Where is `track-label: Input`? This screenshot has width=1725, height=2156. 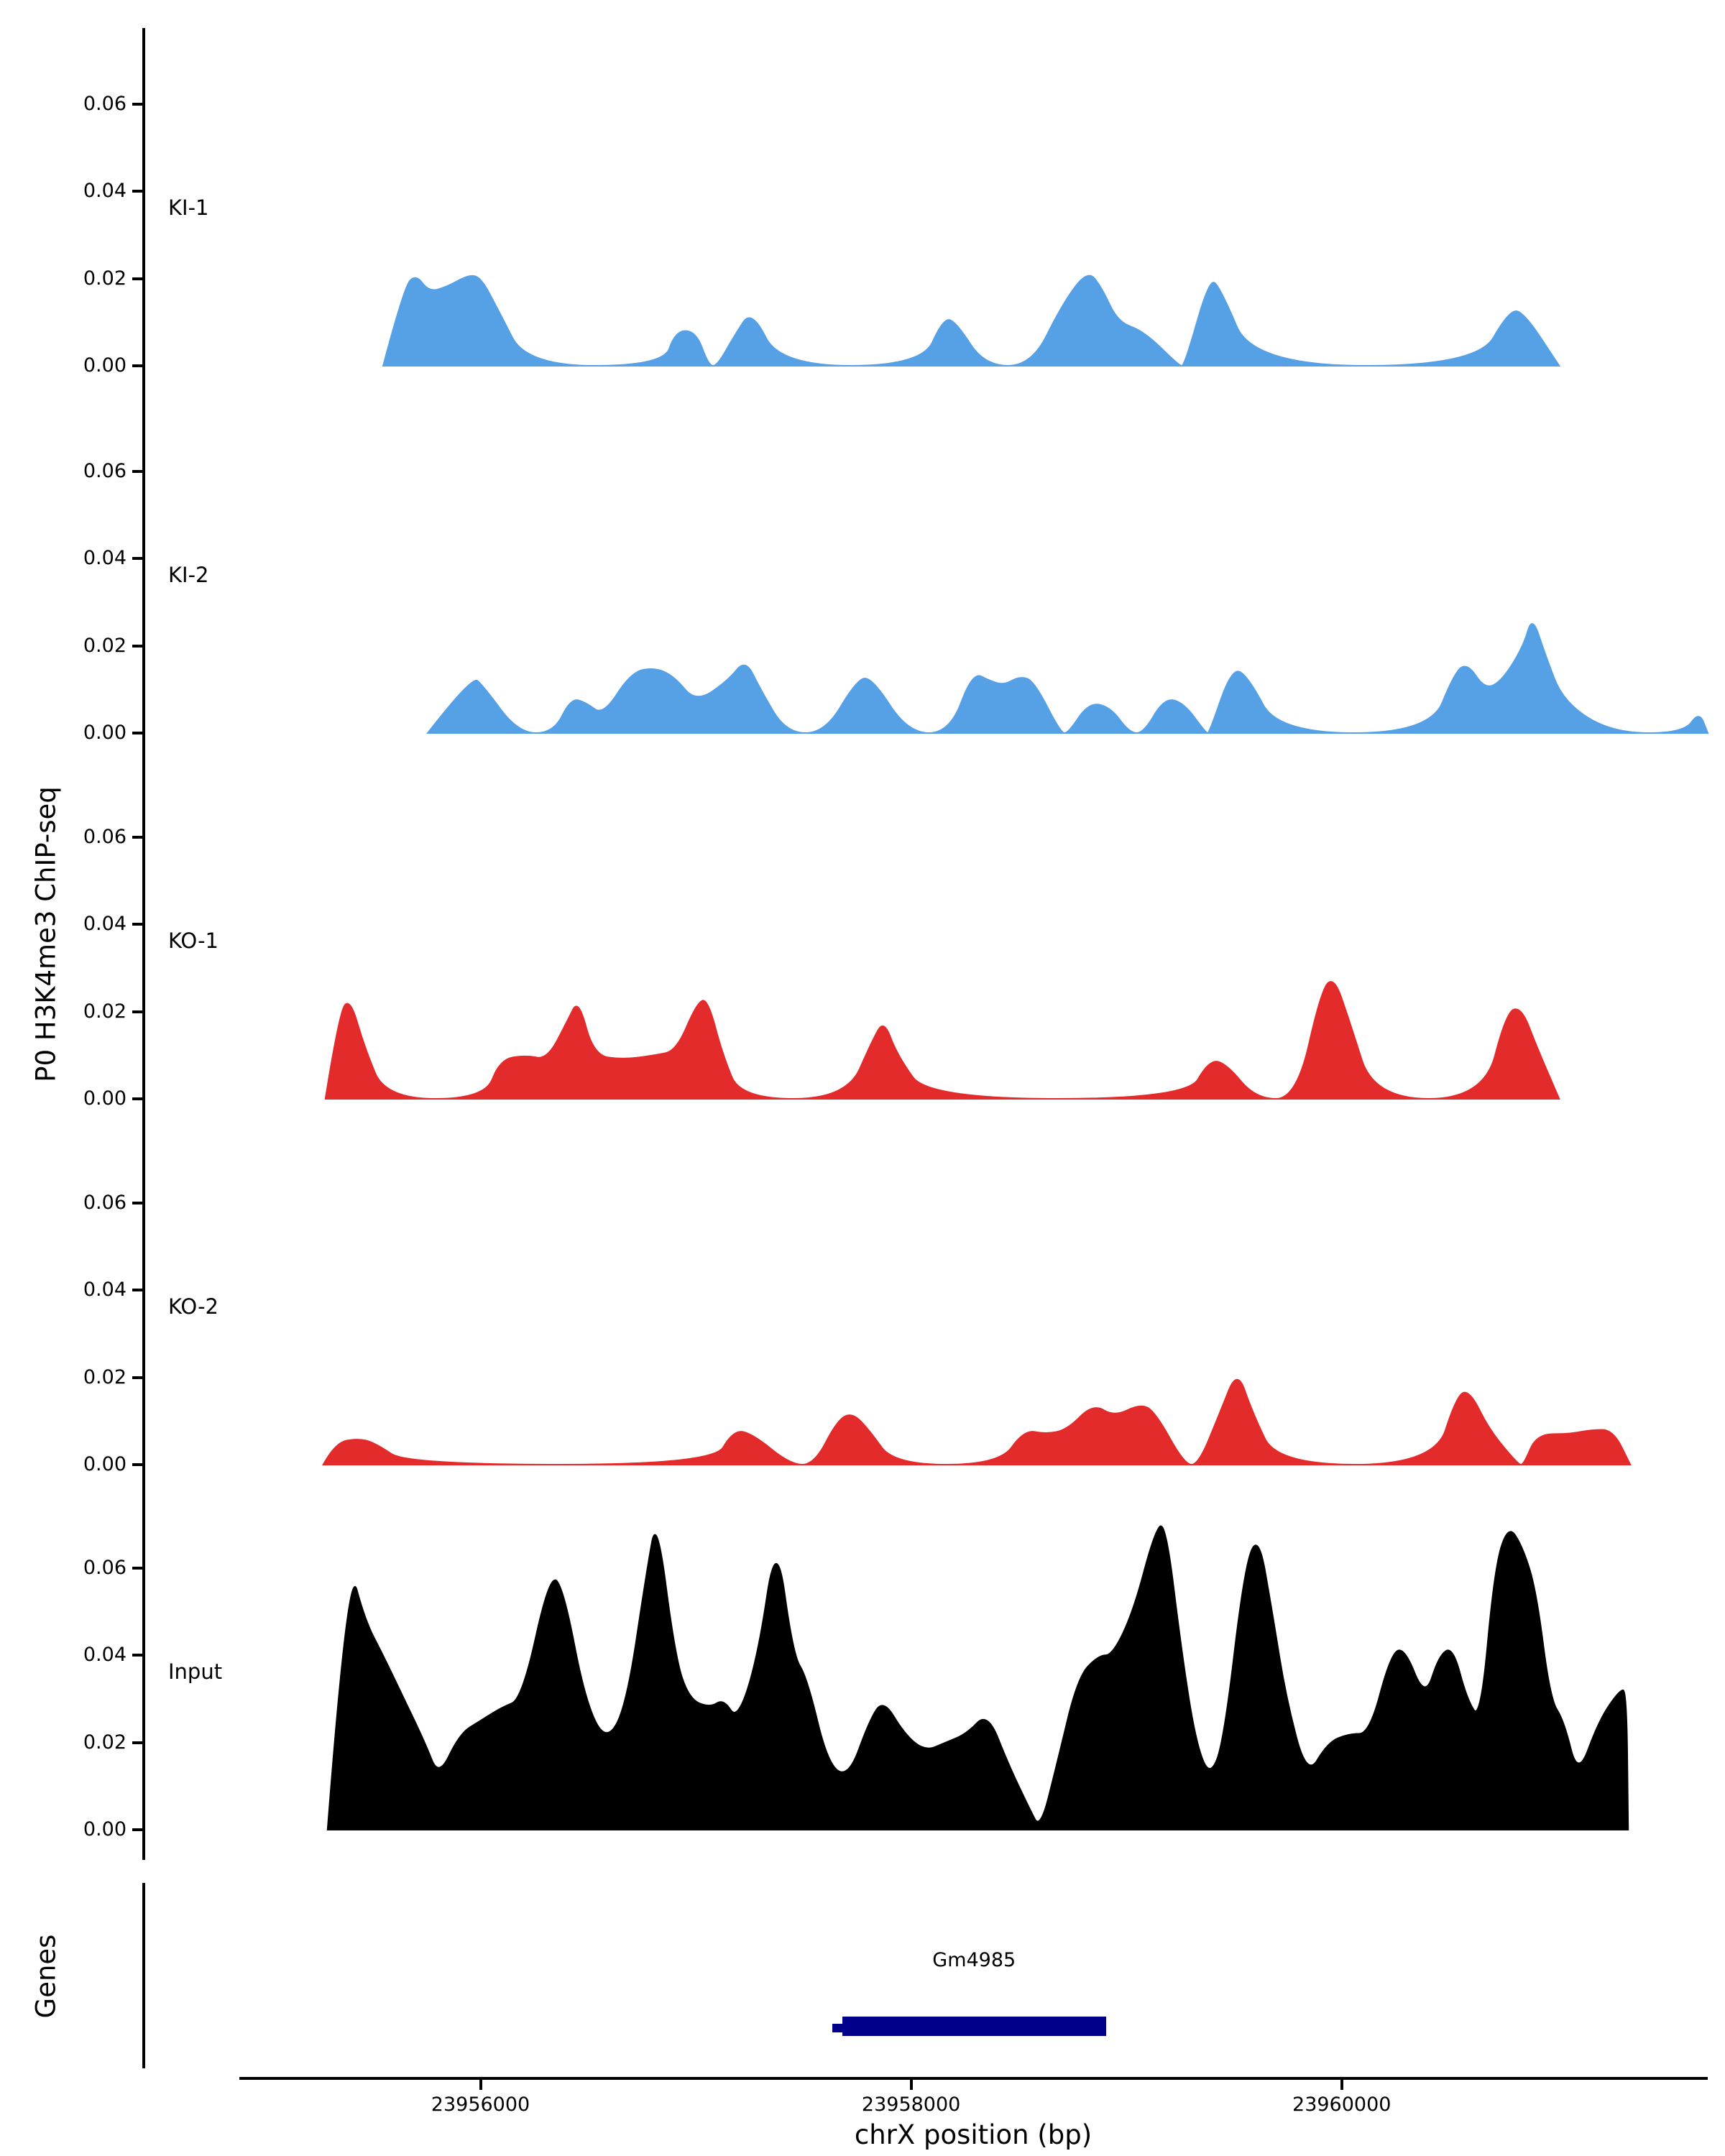 track-label: Input is located at coordinates (195, 1672).